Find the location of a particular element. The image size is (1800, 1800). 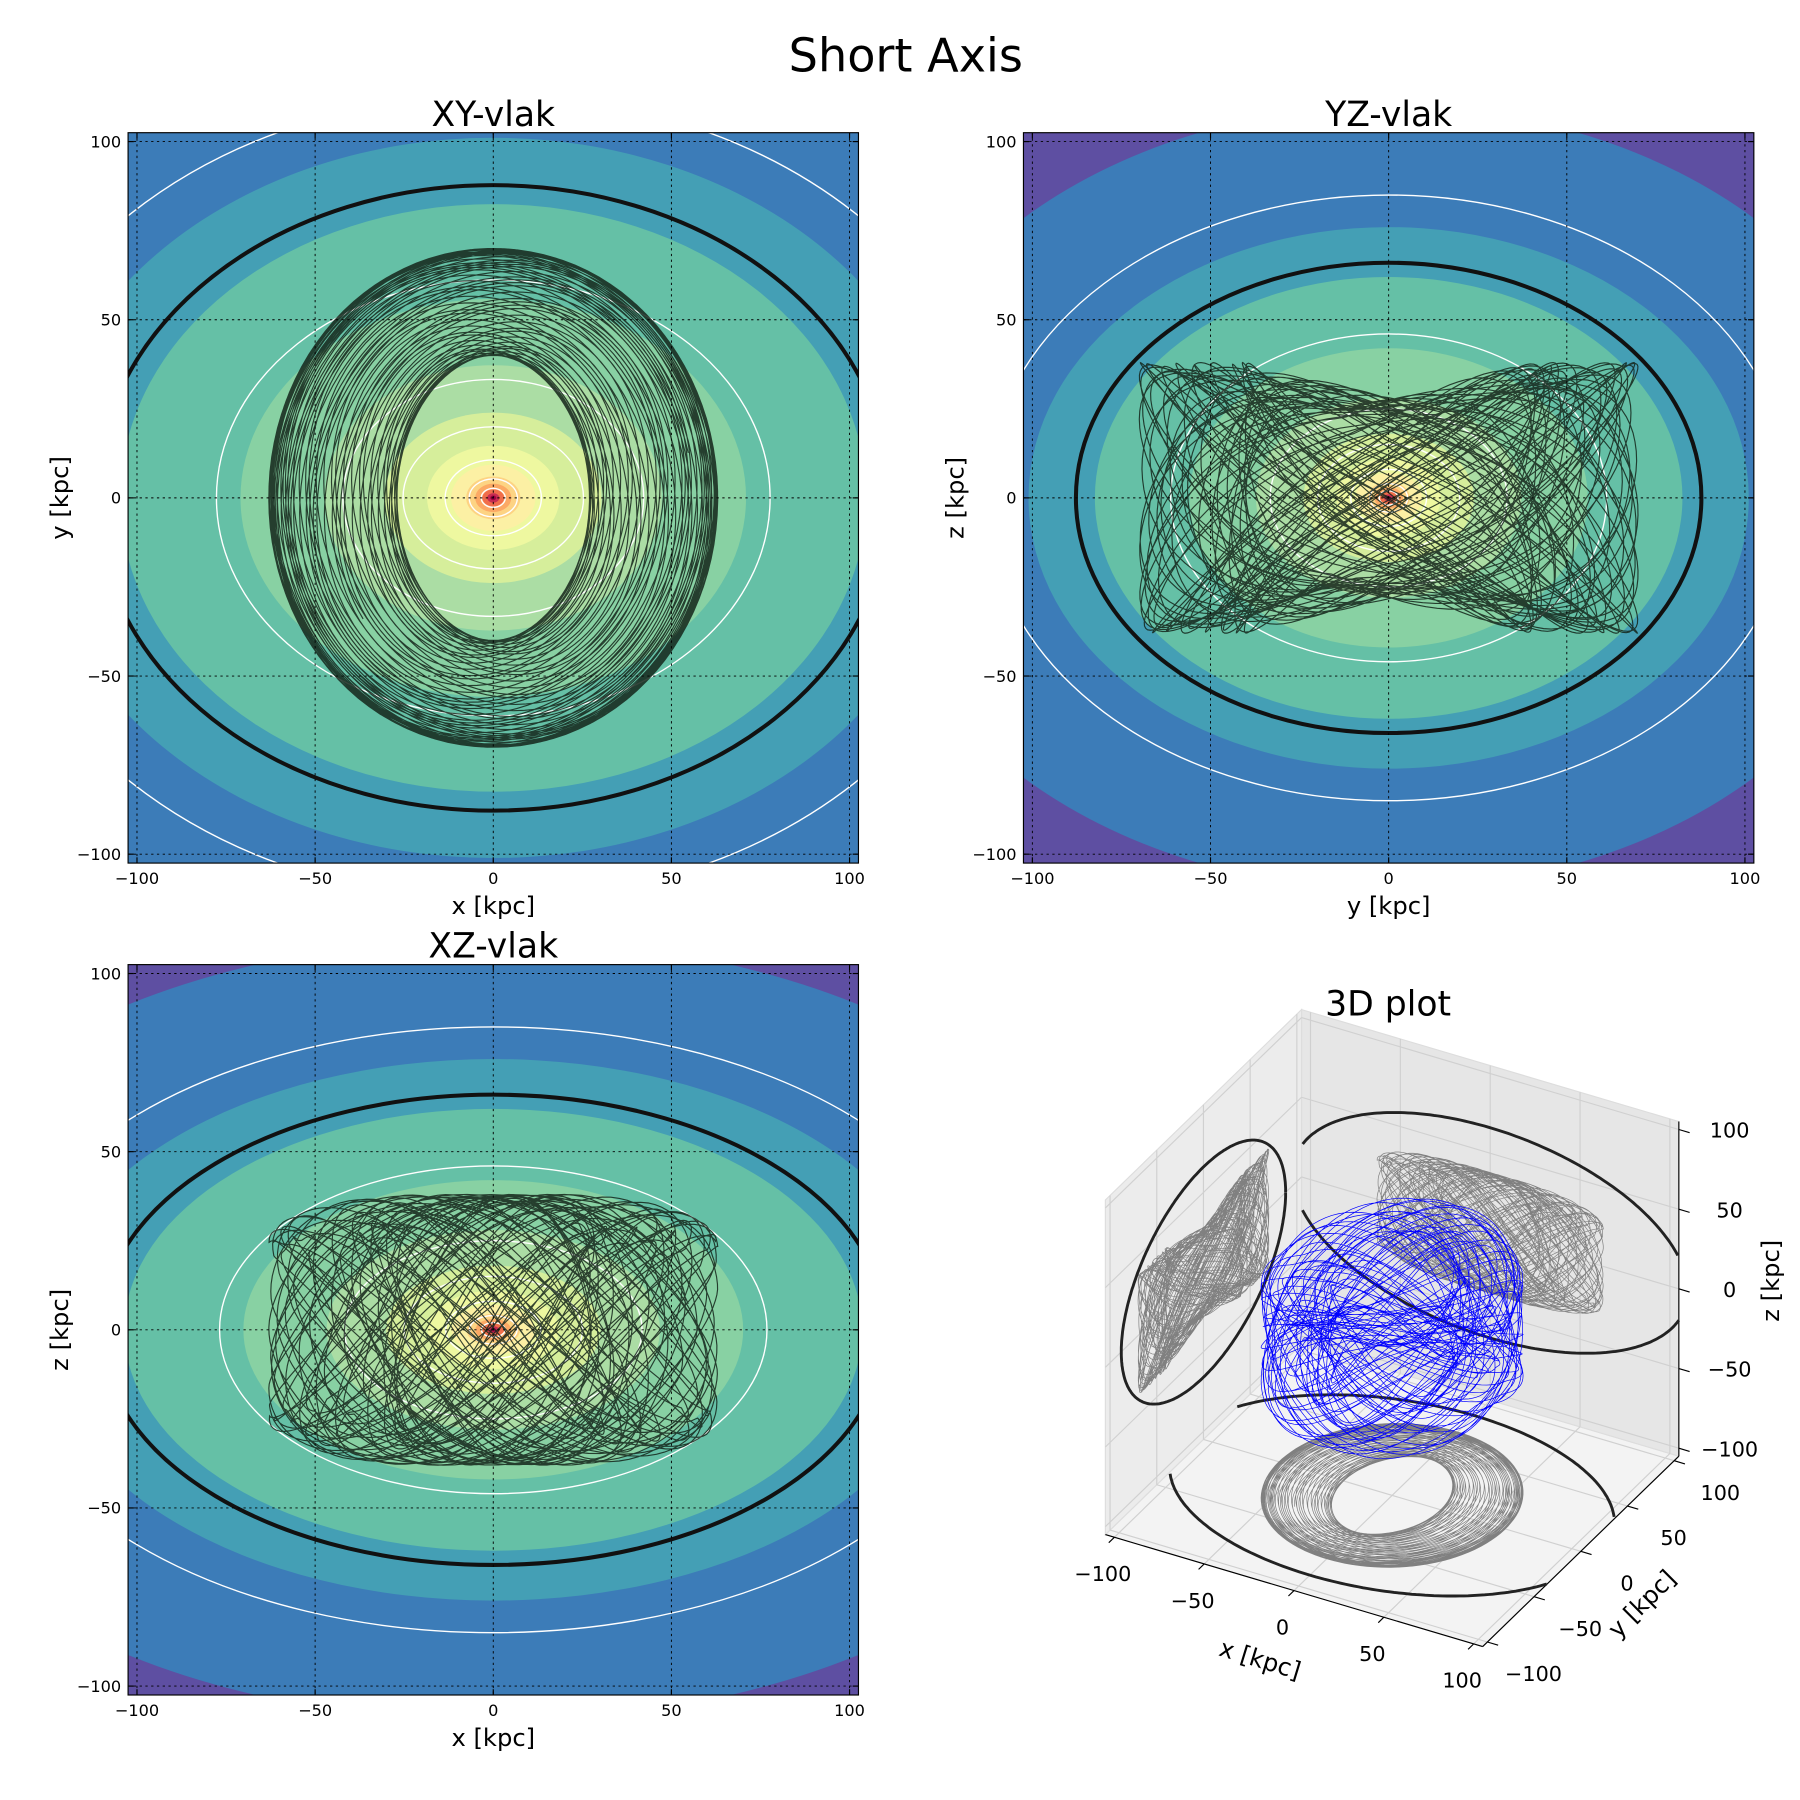

z-tick-label: 50 is located at coordinates (1729, 1210).